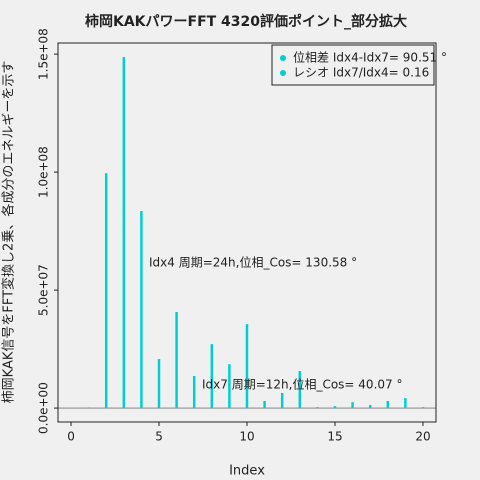 This screenshot has height=480, width=480. Describe the element at coordinates (246, 437) in the screenshot. I see `x-tick-label: 10` at that location.